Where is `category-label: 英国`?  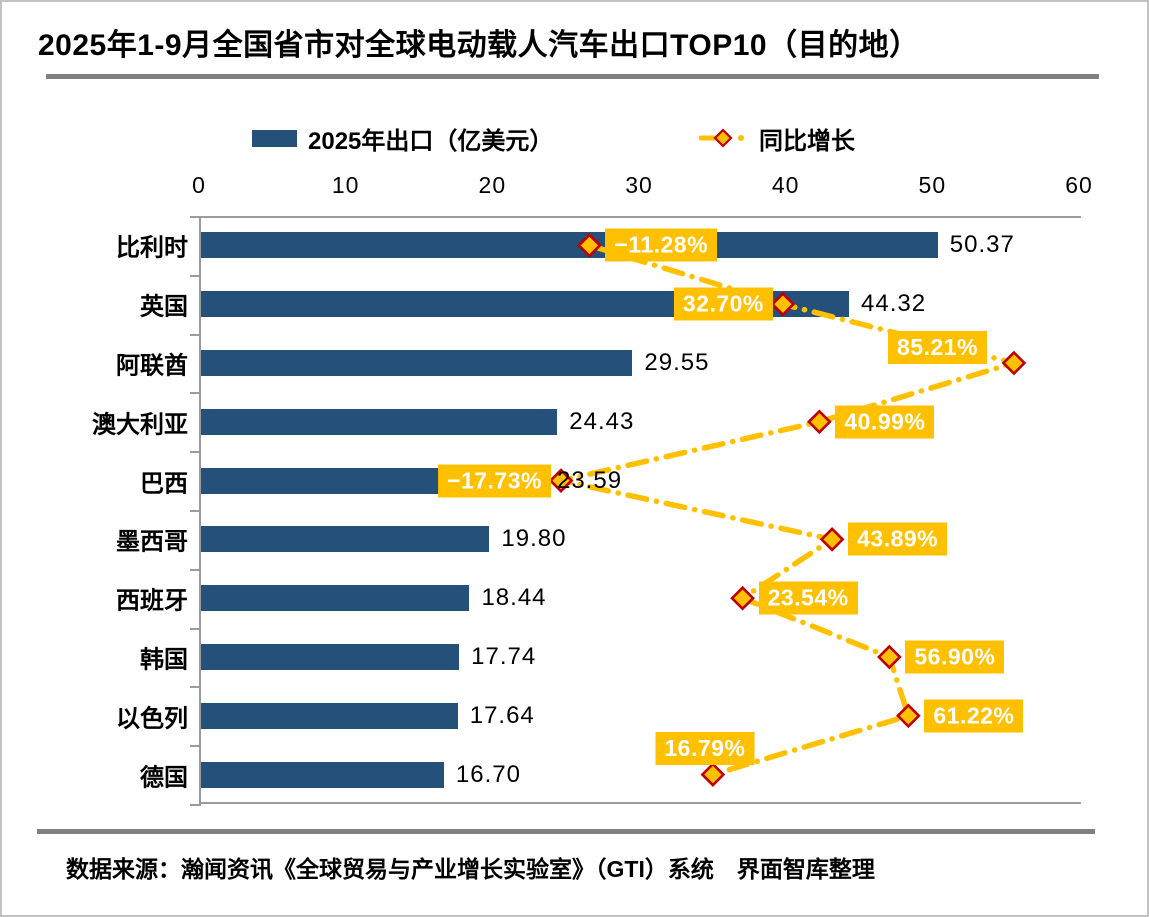
category-label: 英国 is located at coordinates (164, 307).